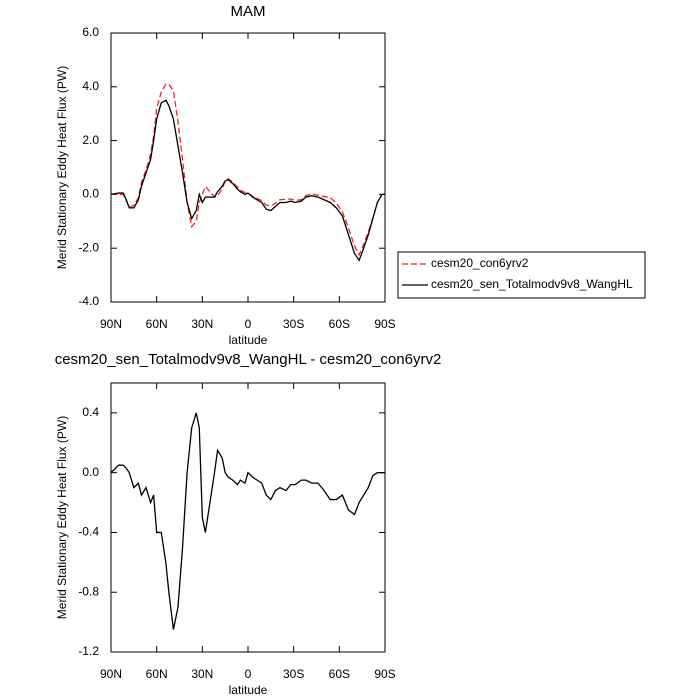 Image resolution: width=700 pixels, height=700 pixels. What do you see at coordinates (90, 412) in the screenshot?
I see `y-tick-label: 0.4` at bounding box center [90, 412].